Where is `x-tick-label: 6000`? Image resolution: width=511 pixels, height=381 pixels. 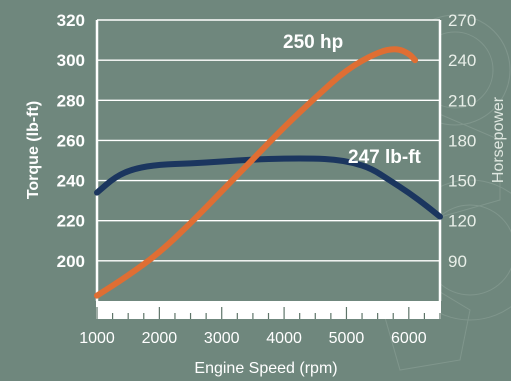 x-tick-label: 6000 is located at coordinates (409, 338).